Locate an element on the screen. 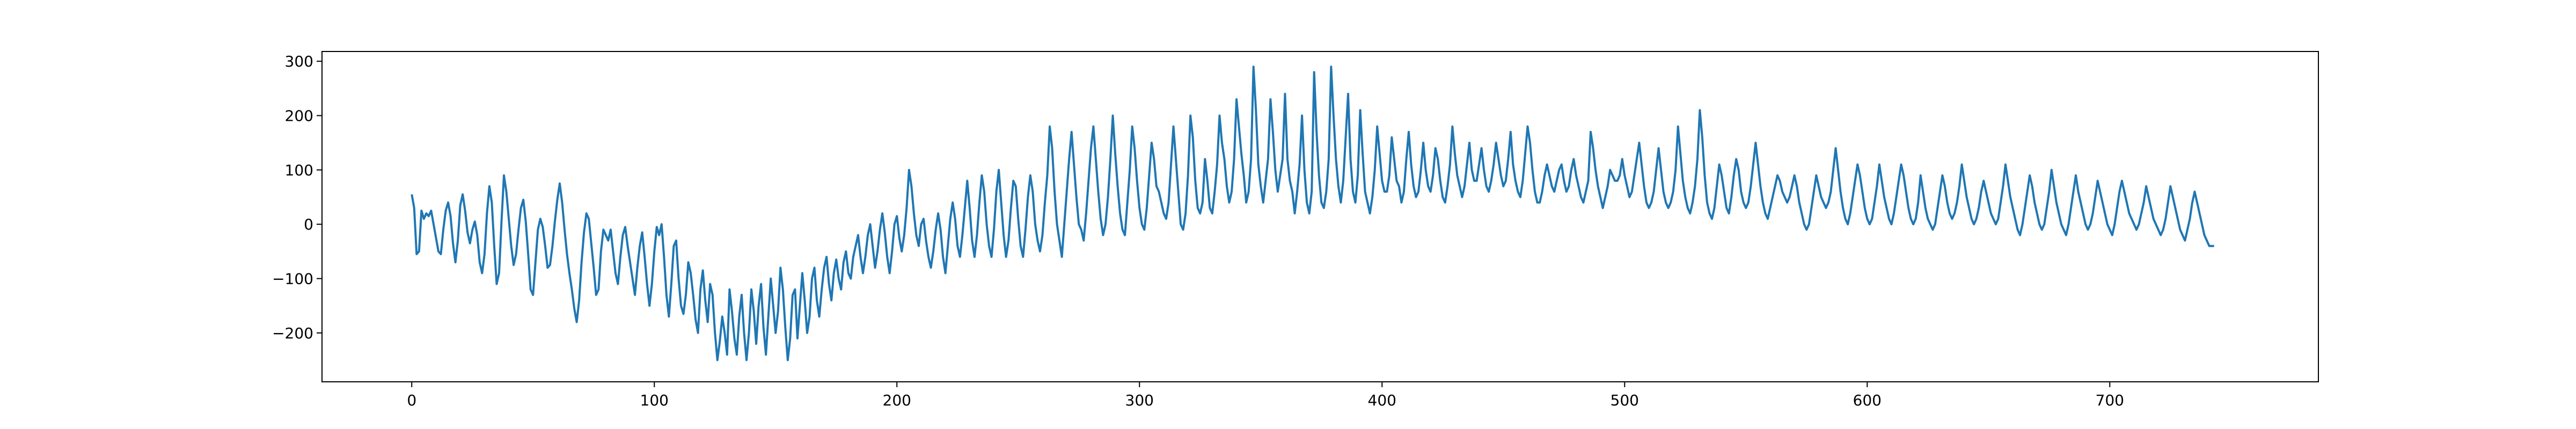 The height and width of the screenshot is (429, 2576). x-tick-label: 500 is located at coordinates (1625, 400).